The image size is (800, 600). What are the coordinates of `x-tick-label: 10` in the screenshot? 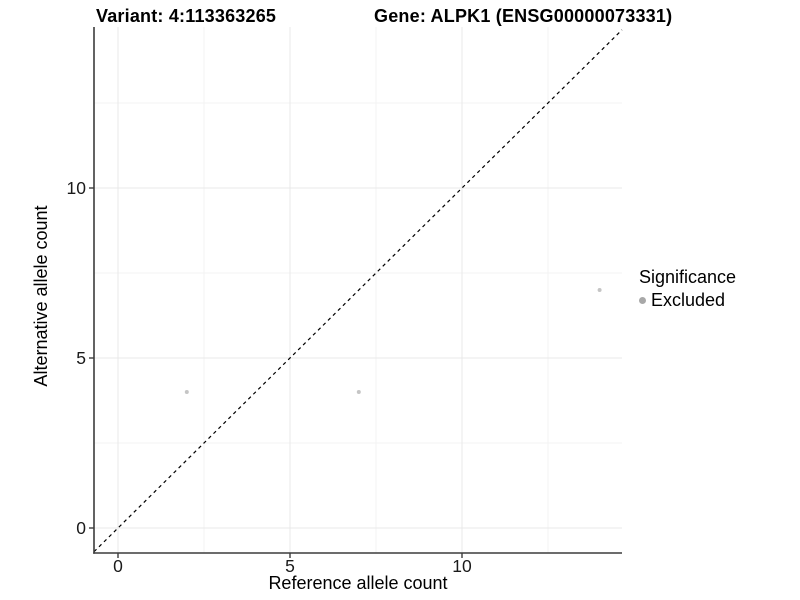 It's located at (462, 566).